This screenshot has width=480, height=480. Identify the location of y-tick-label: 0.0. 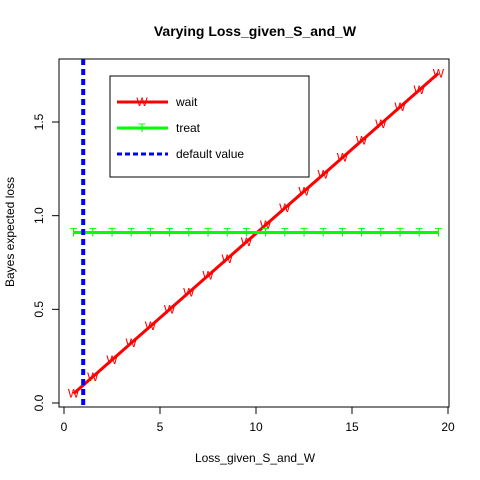
(39, 402).